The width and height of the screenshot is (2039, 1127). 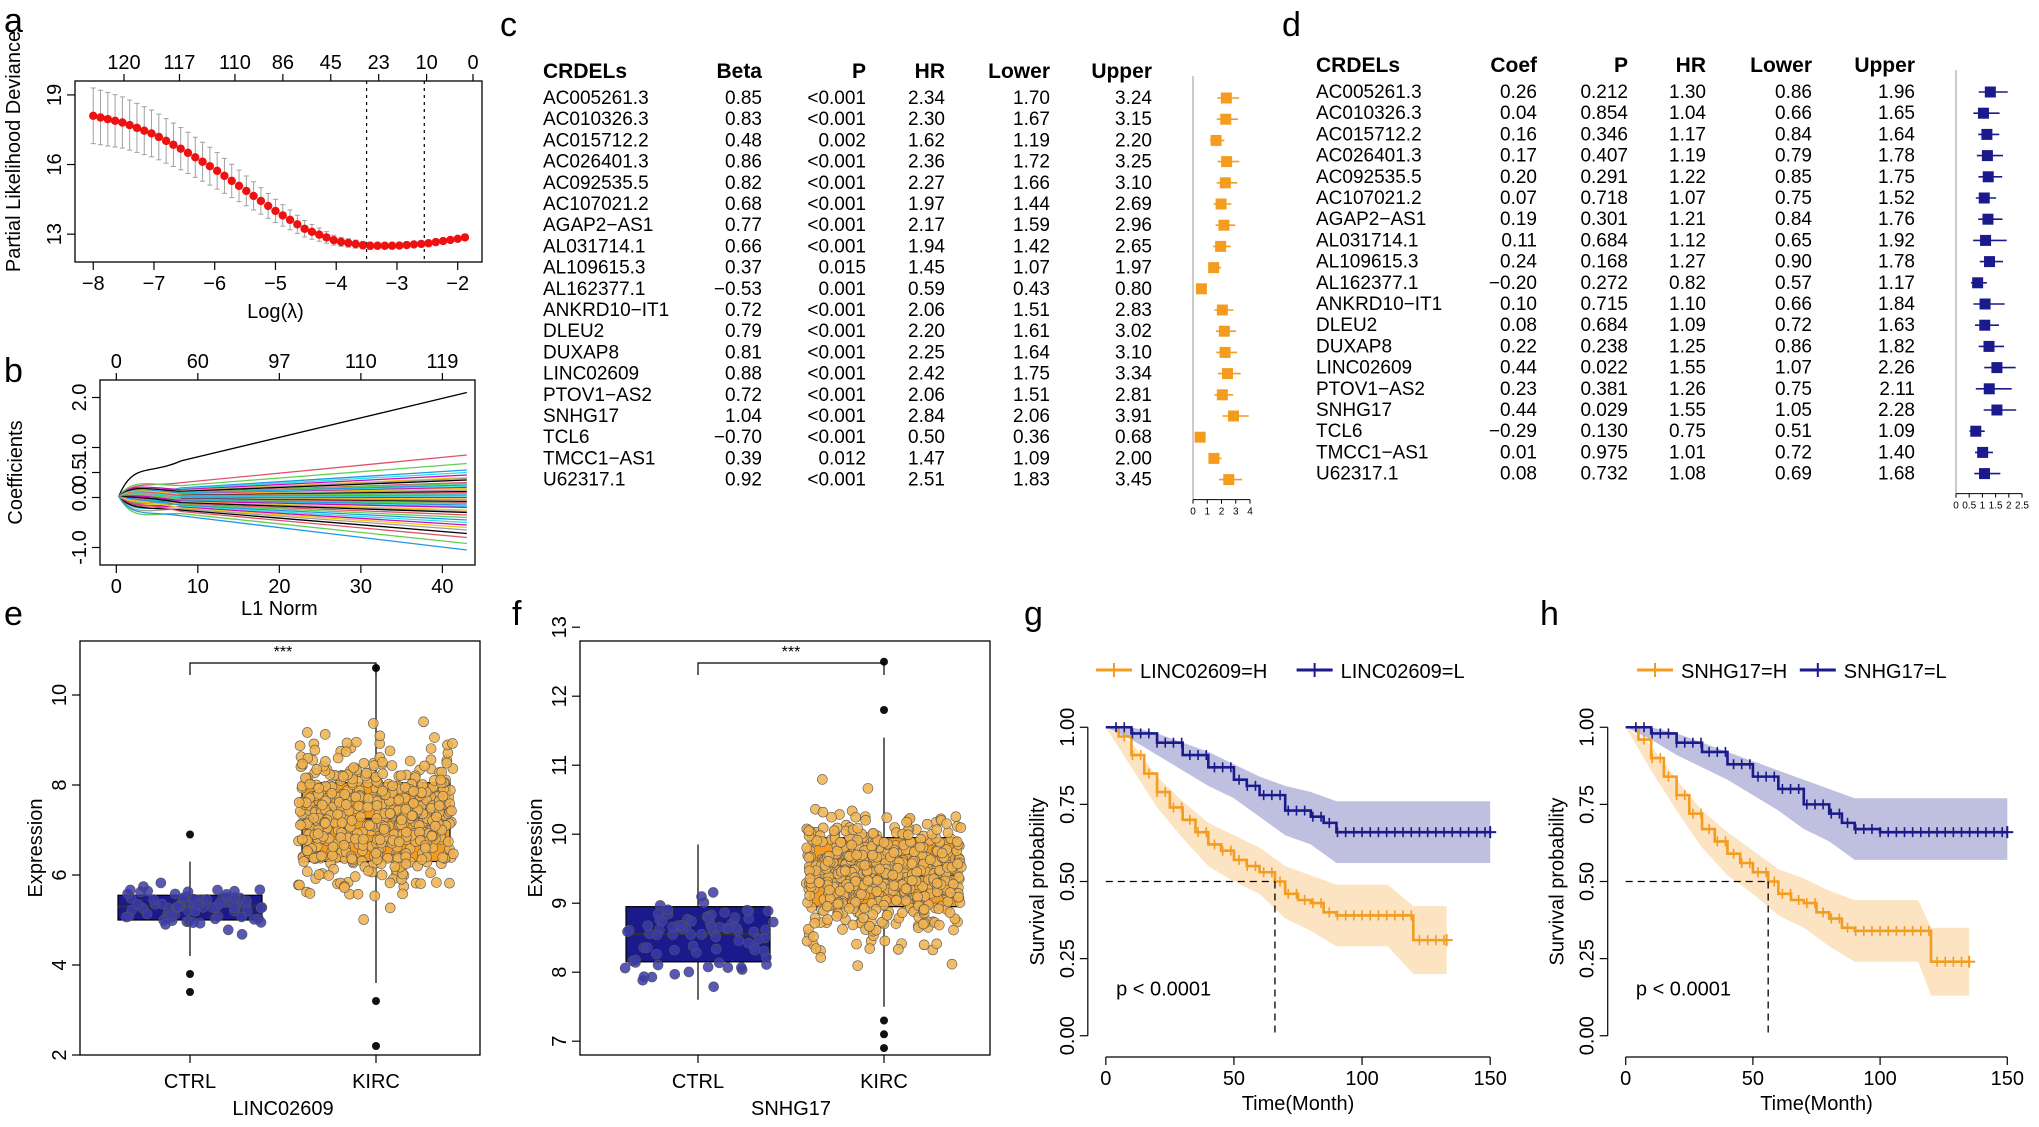 What do you see at coordinates (1604, 113) in the screenshot?
I see `panel-d-cell: 0.854` at bounding box center [1604, 113].